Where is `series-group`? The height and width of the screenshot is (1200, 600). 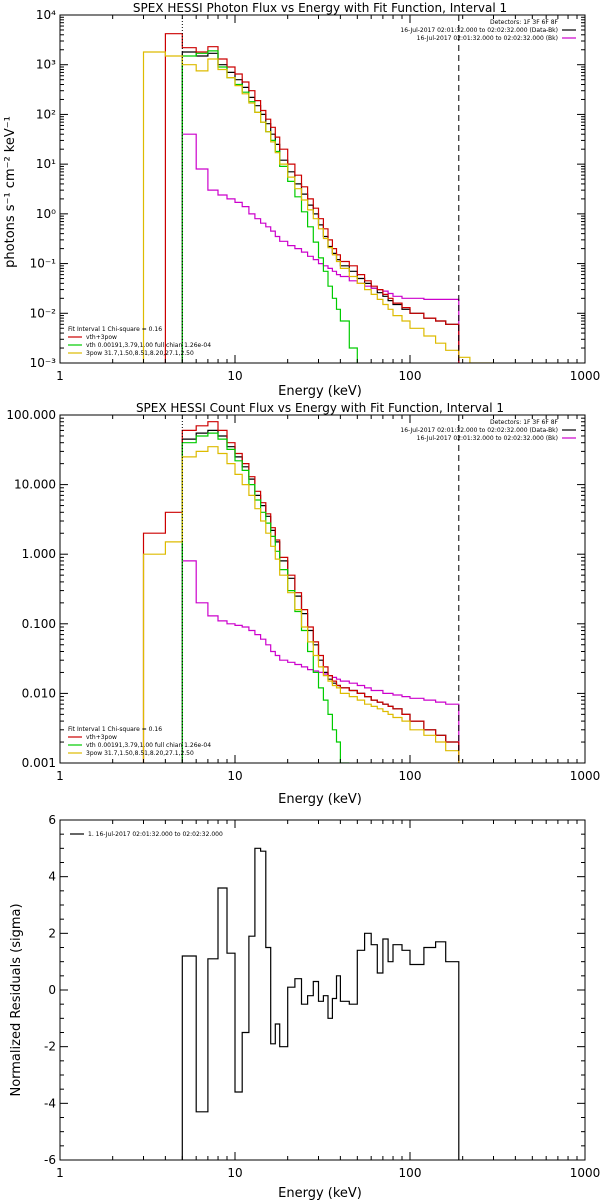 series-group is located at coordinates (320, 1003).